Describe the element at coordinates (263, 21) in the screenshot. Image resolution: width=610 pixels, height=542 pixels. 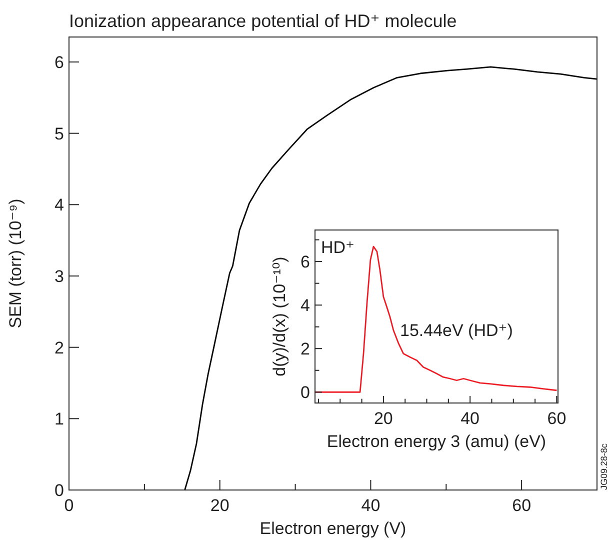
I see `chart-title: Ionization appearance potential of HD⁺ molecule` at that location.